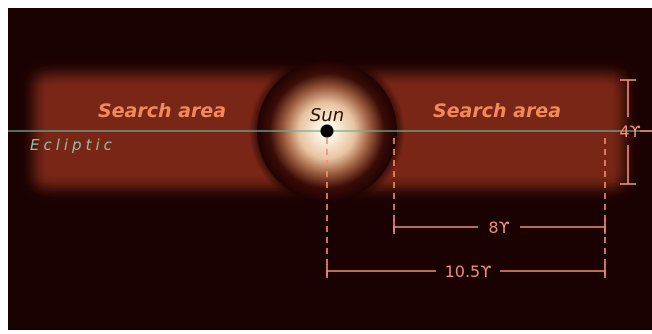 The height and width of the screenshot is (334, 652). What do you see at coordinates (468, 271) in the screenshot?
I see `dim-outer-label: 10.5ϒ` at bounding box center [468, 271].